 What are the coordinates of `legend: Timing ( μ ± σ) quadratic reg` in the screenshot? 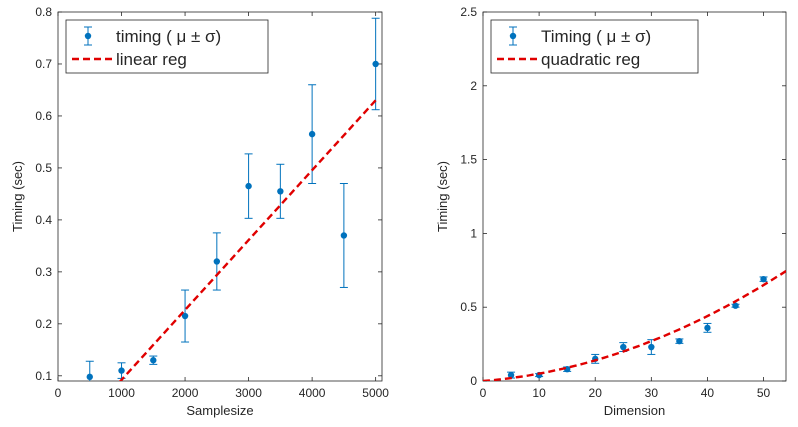 It's located at (594, 46).